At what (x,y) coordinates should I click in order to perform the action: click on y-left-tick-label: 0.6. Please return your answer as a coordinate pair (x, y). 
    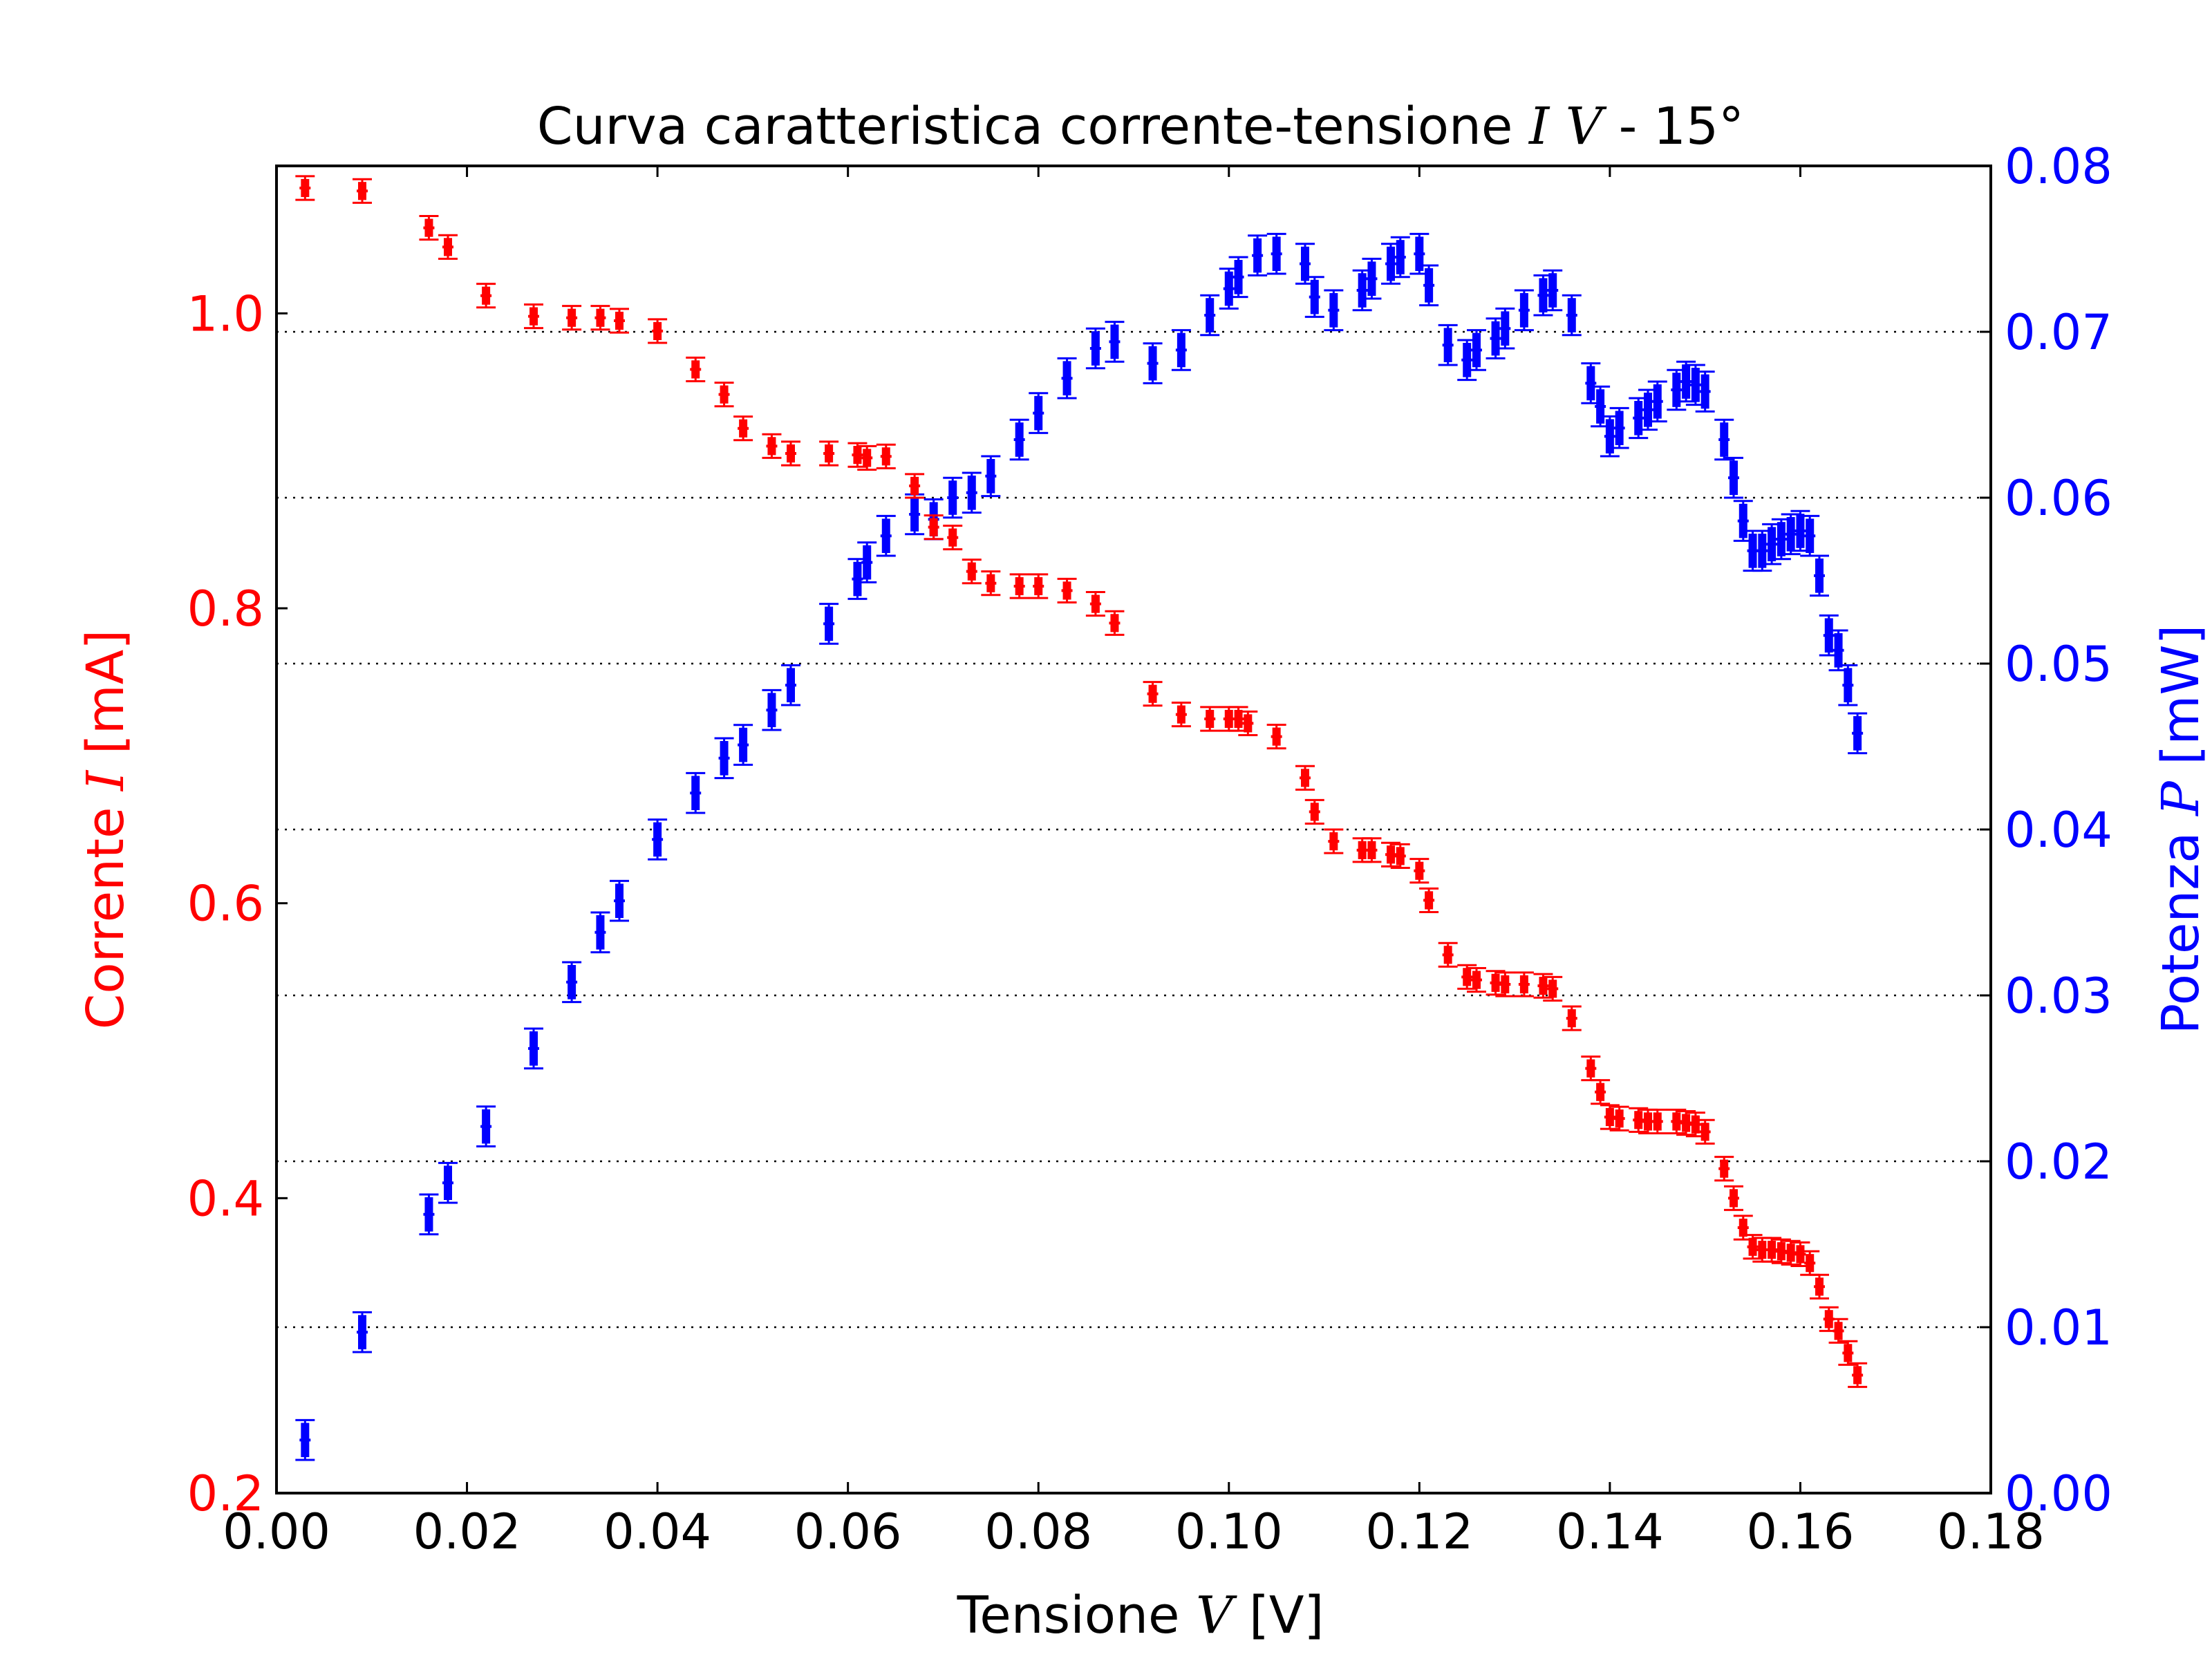
    Looking at the image, I should click on (225, 904).